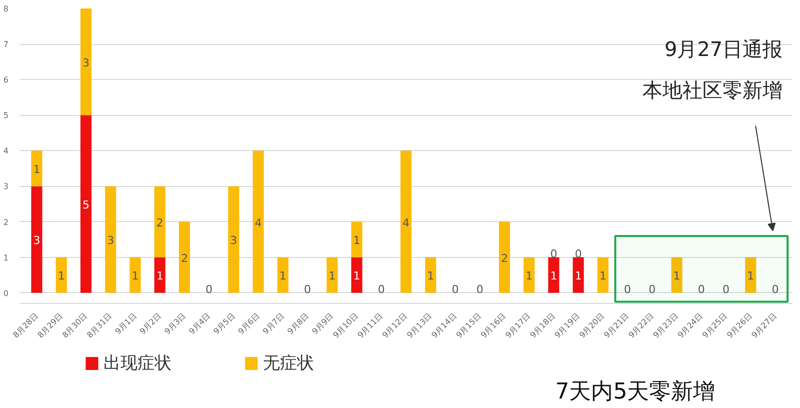  What do you see at coordinates (6, 80) in the screenshot?
I see `y-tick-label: 6` at bounding box center [6, 80].